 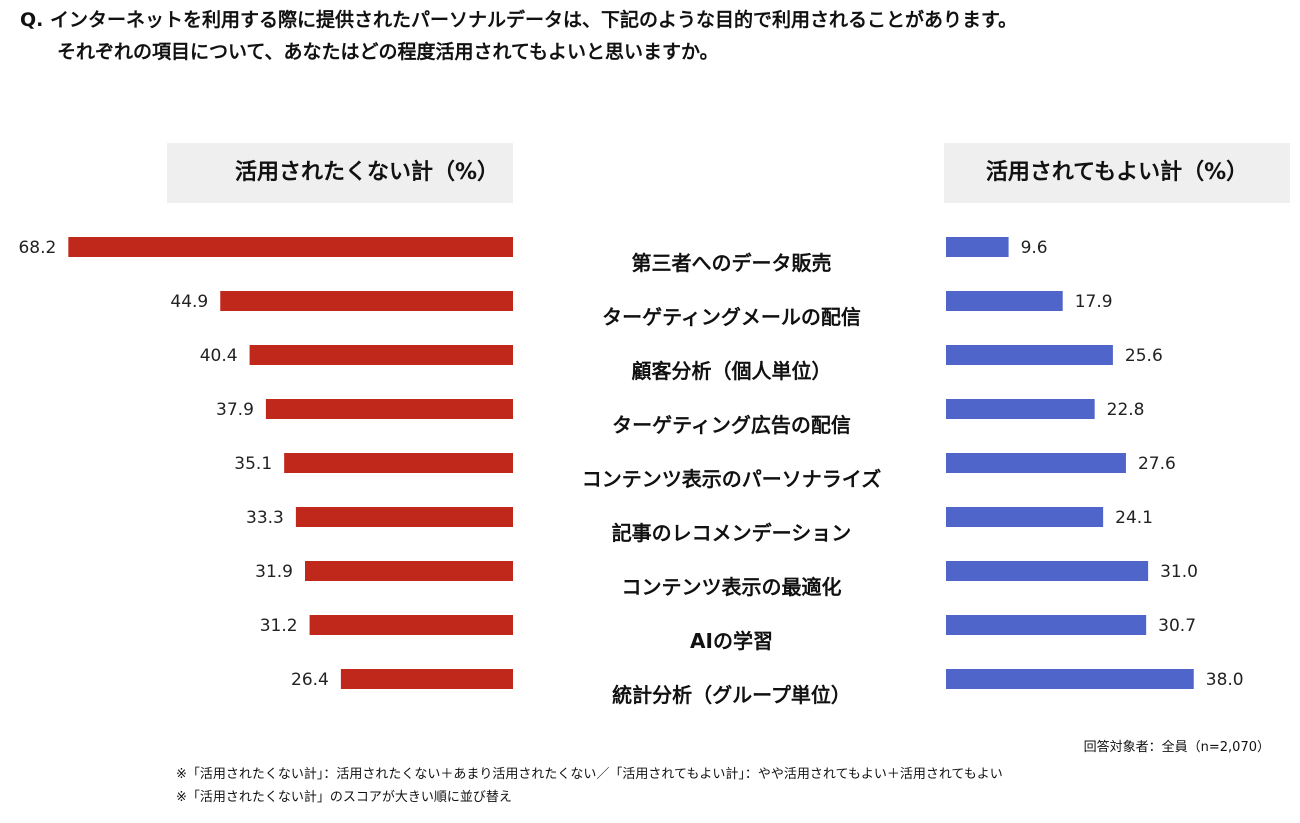 What do you see at coordinates (1176, 747) in the screenshot?
I see `respondents-note: 回答対象者：全員（n=2,070）` at bounding box center [1176, 747].